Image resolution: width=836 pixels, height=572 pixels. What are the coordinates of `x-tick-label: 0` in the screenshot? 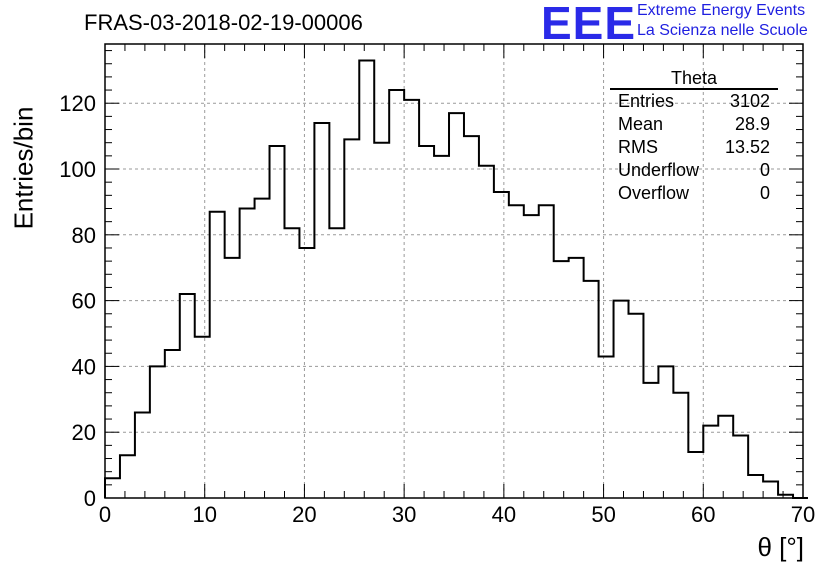 It's located at (105, 514).